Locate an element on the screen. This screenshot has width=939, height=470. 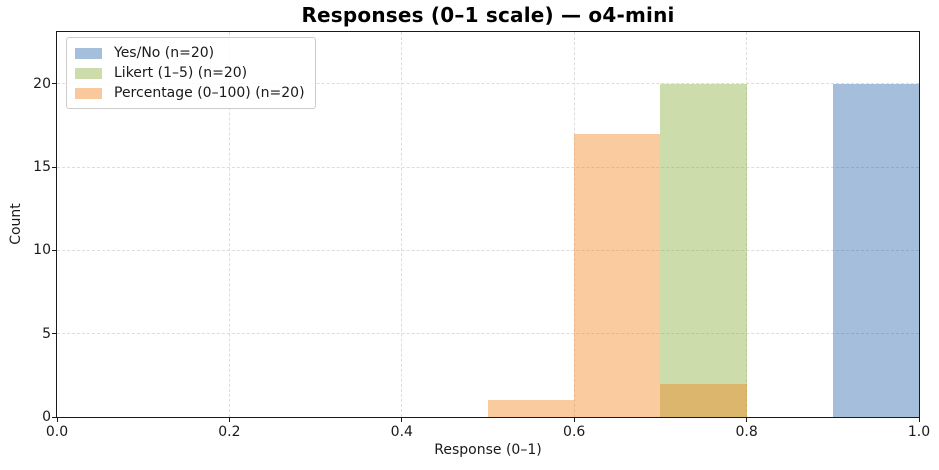
y-tick-label: 10 is located at coordinates (42, 250).